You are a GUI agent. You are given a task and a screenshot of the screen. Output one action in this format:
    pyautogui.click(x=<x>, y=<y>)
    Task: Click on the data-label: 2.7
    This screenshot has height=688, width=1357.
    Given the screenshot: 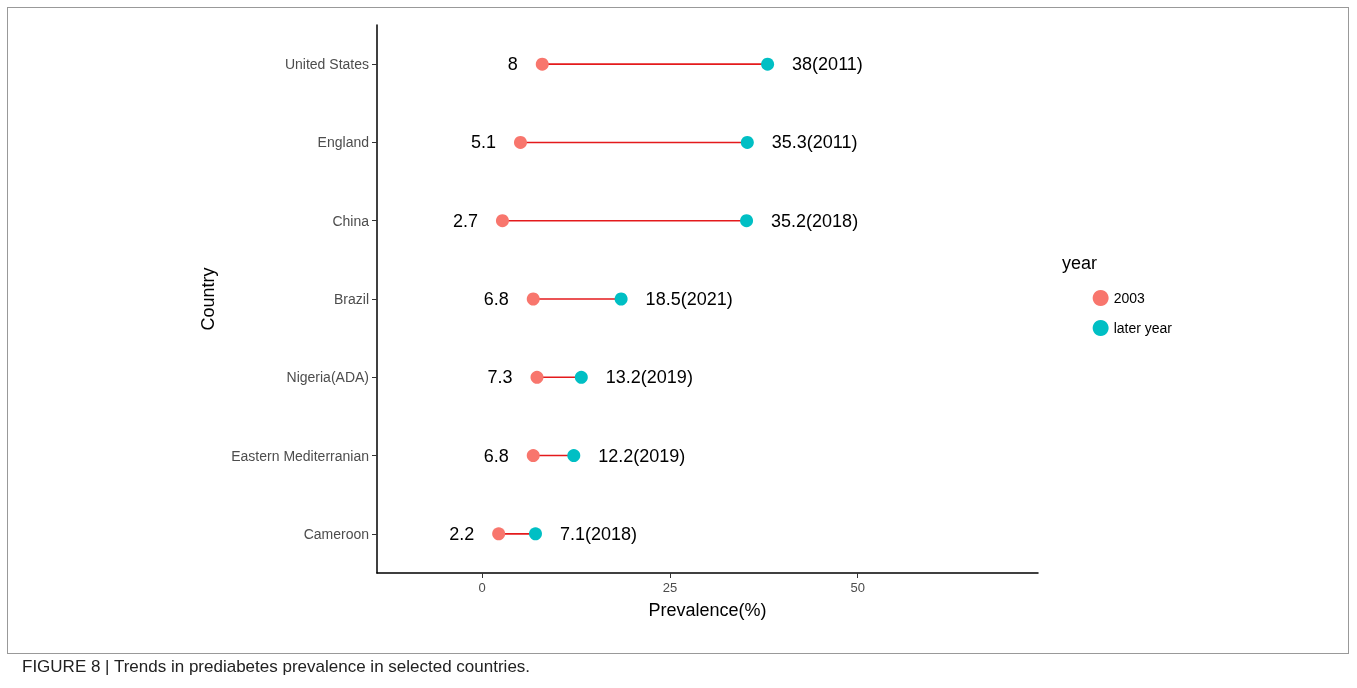 What is the action you would take?
    pyautogui.click(x=465, y=220)
    